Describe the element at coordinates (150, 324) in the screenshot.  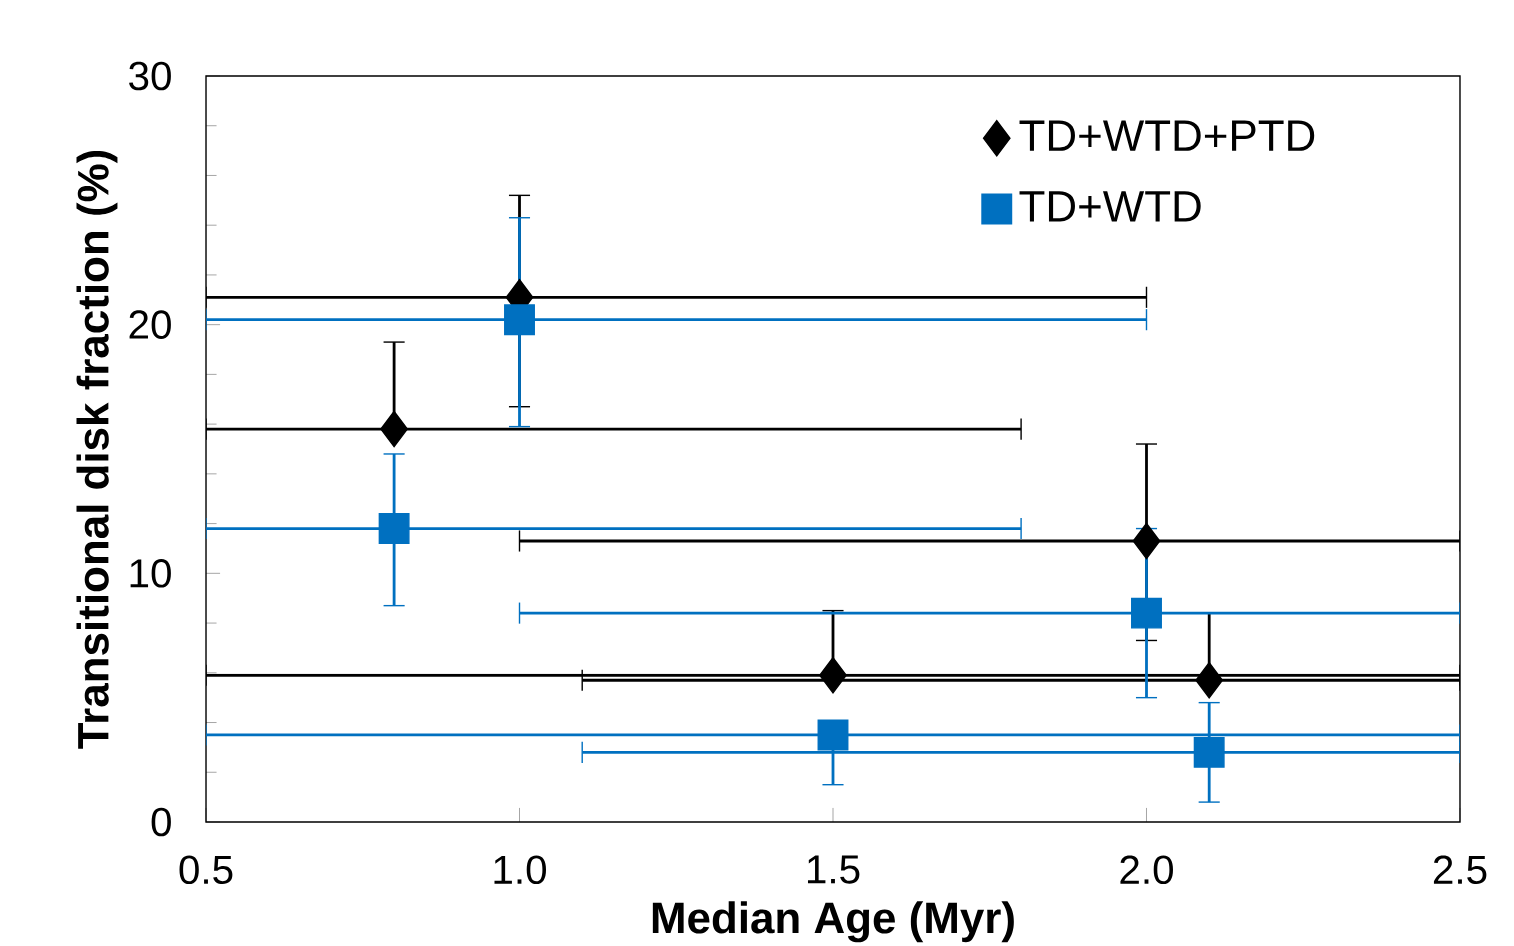
I see `y-tick-label: 20` at that location.